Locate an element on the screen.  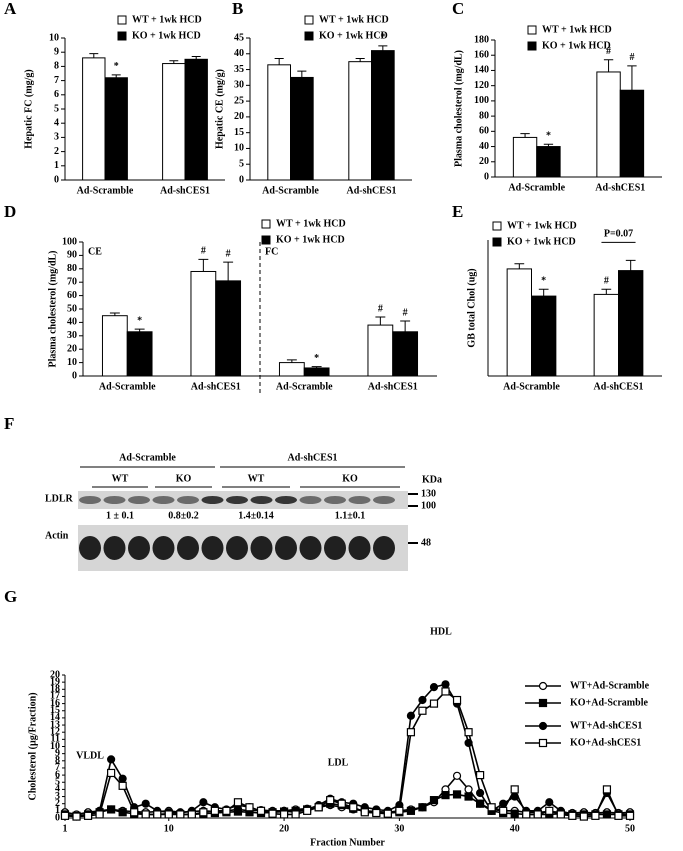
panel-letter: C is located at coordinates (458, 9).